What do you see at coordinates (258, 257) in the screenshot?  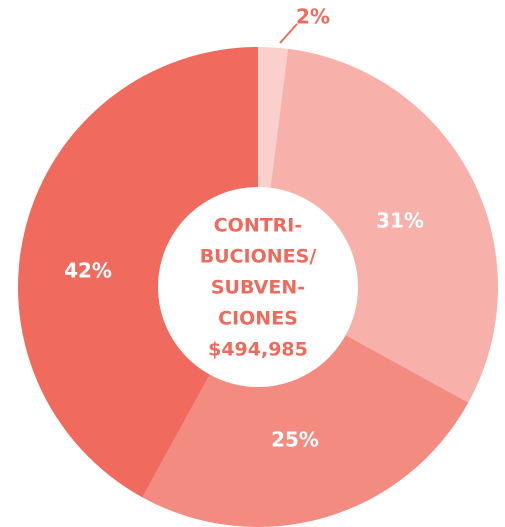 I see `center-label: BUCIONES/` at bounding box center [258, 257].